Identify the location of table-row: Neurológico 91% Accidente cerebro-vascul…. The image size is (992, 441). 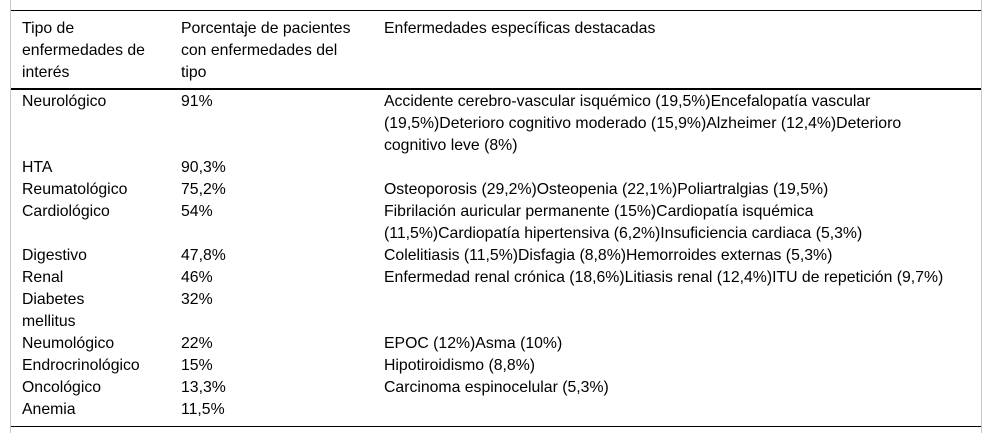
(501, 124).